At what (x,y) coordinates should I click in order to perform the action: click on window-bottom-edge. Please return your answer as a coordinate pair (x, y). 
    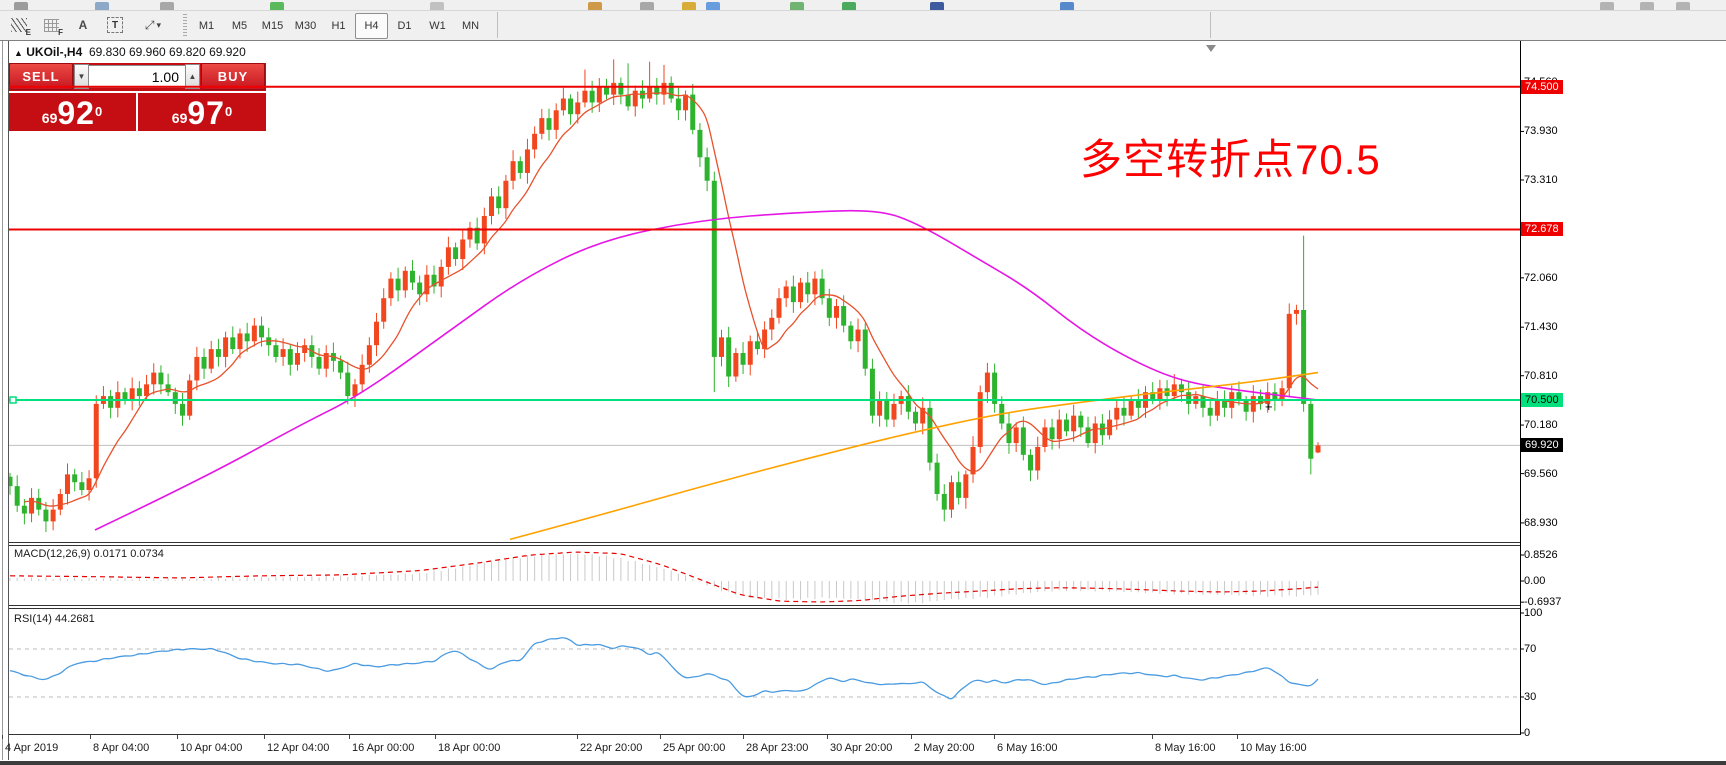
    Looking at the image, I should click on (863, 763).